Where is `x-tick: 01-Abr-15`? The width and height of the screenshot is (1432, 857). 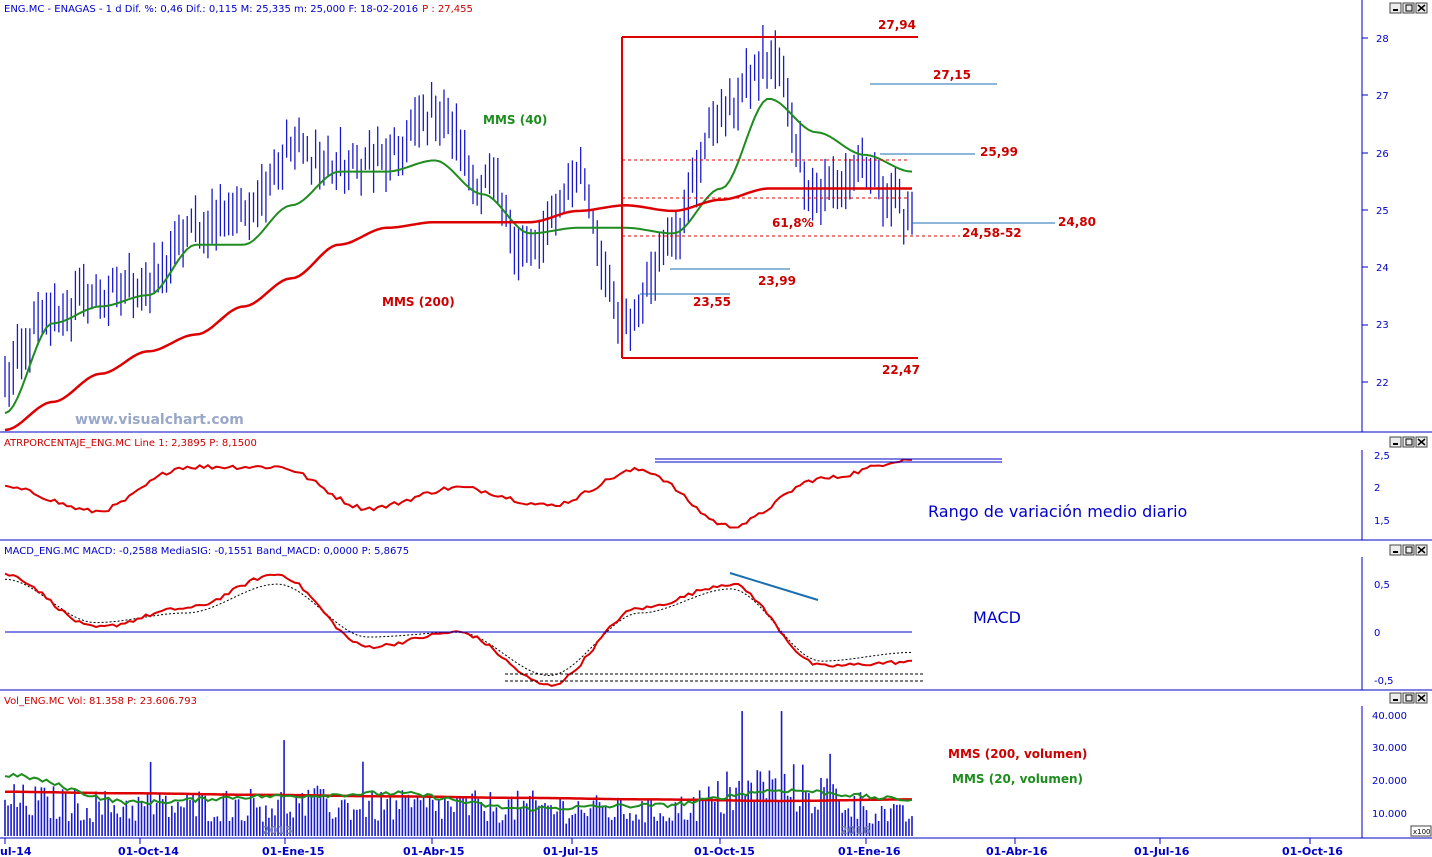 x-tick: 01-Abr-15 is located at coordinates (434, 851).